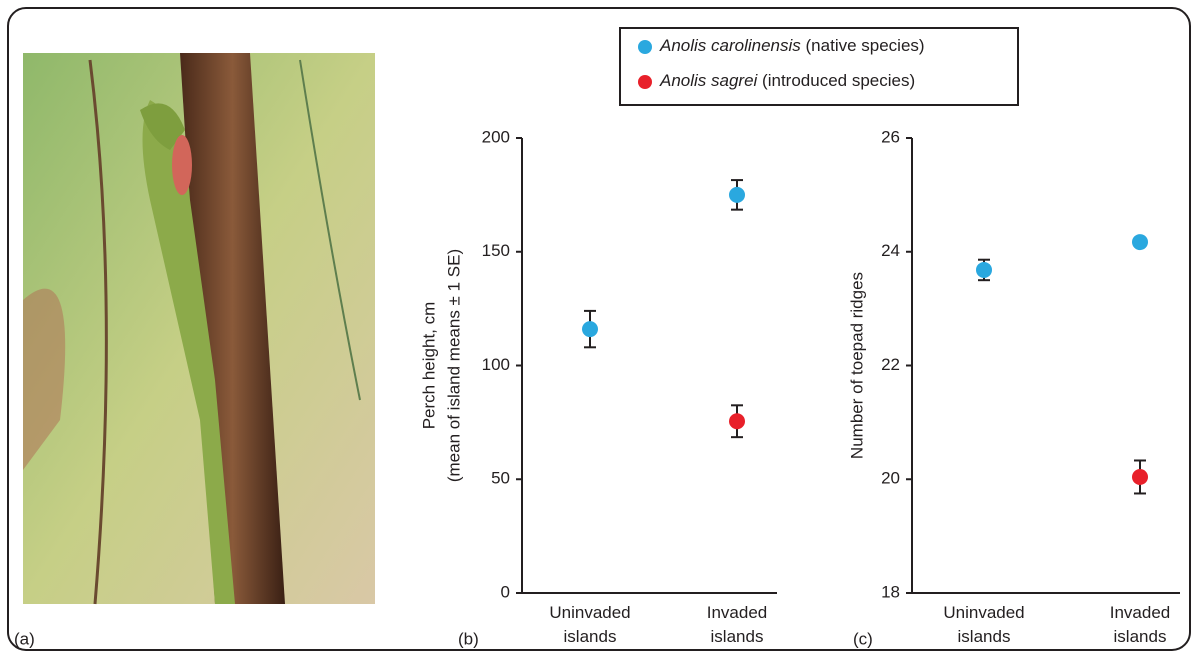 This screenshot has height=658, width=1198. What do you see at coordinates (890, 364) in the screenshot?
I see `y-tick-label: 22` at bounding box center [890, 364].